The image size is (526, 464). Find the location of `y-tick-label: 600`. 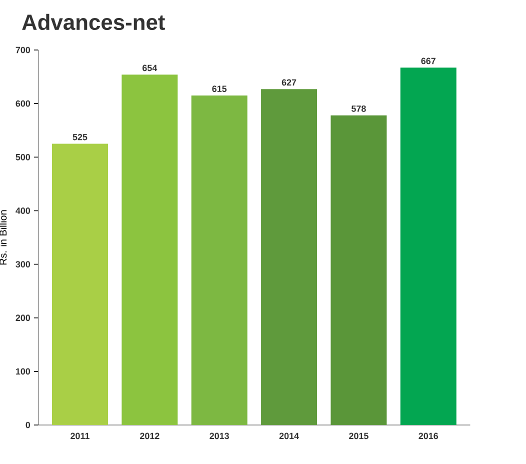

y-tick-label: 600 is located at coordinates (23, 103).